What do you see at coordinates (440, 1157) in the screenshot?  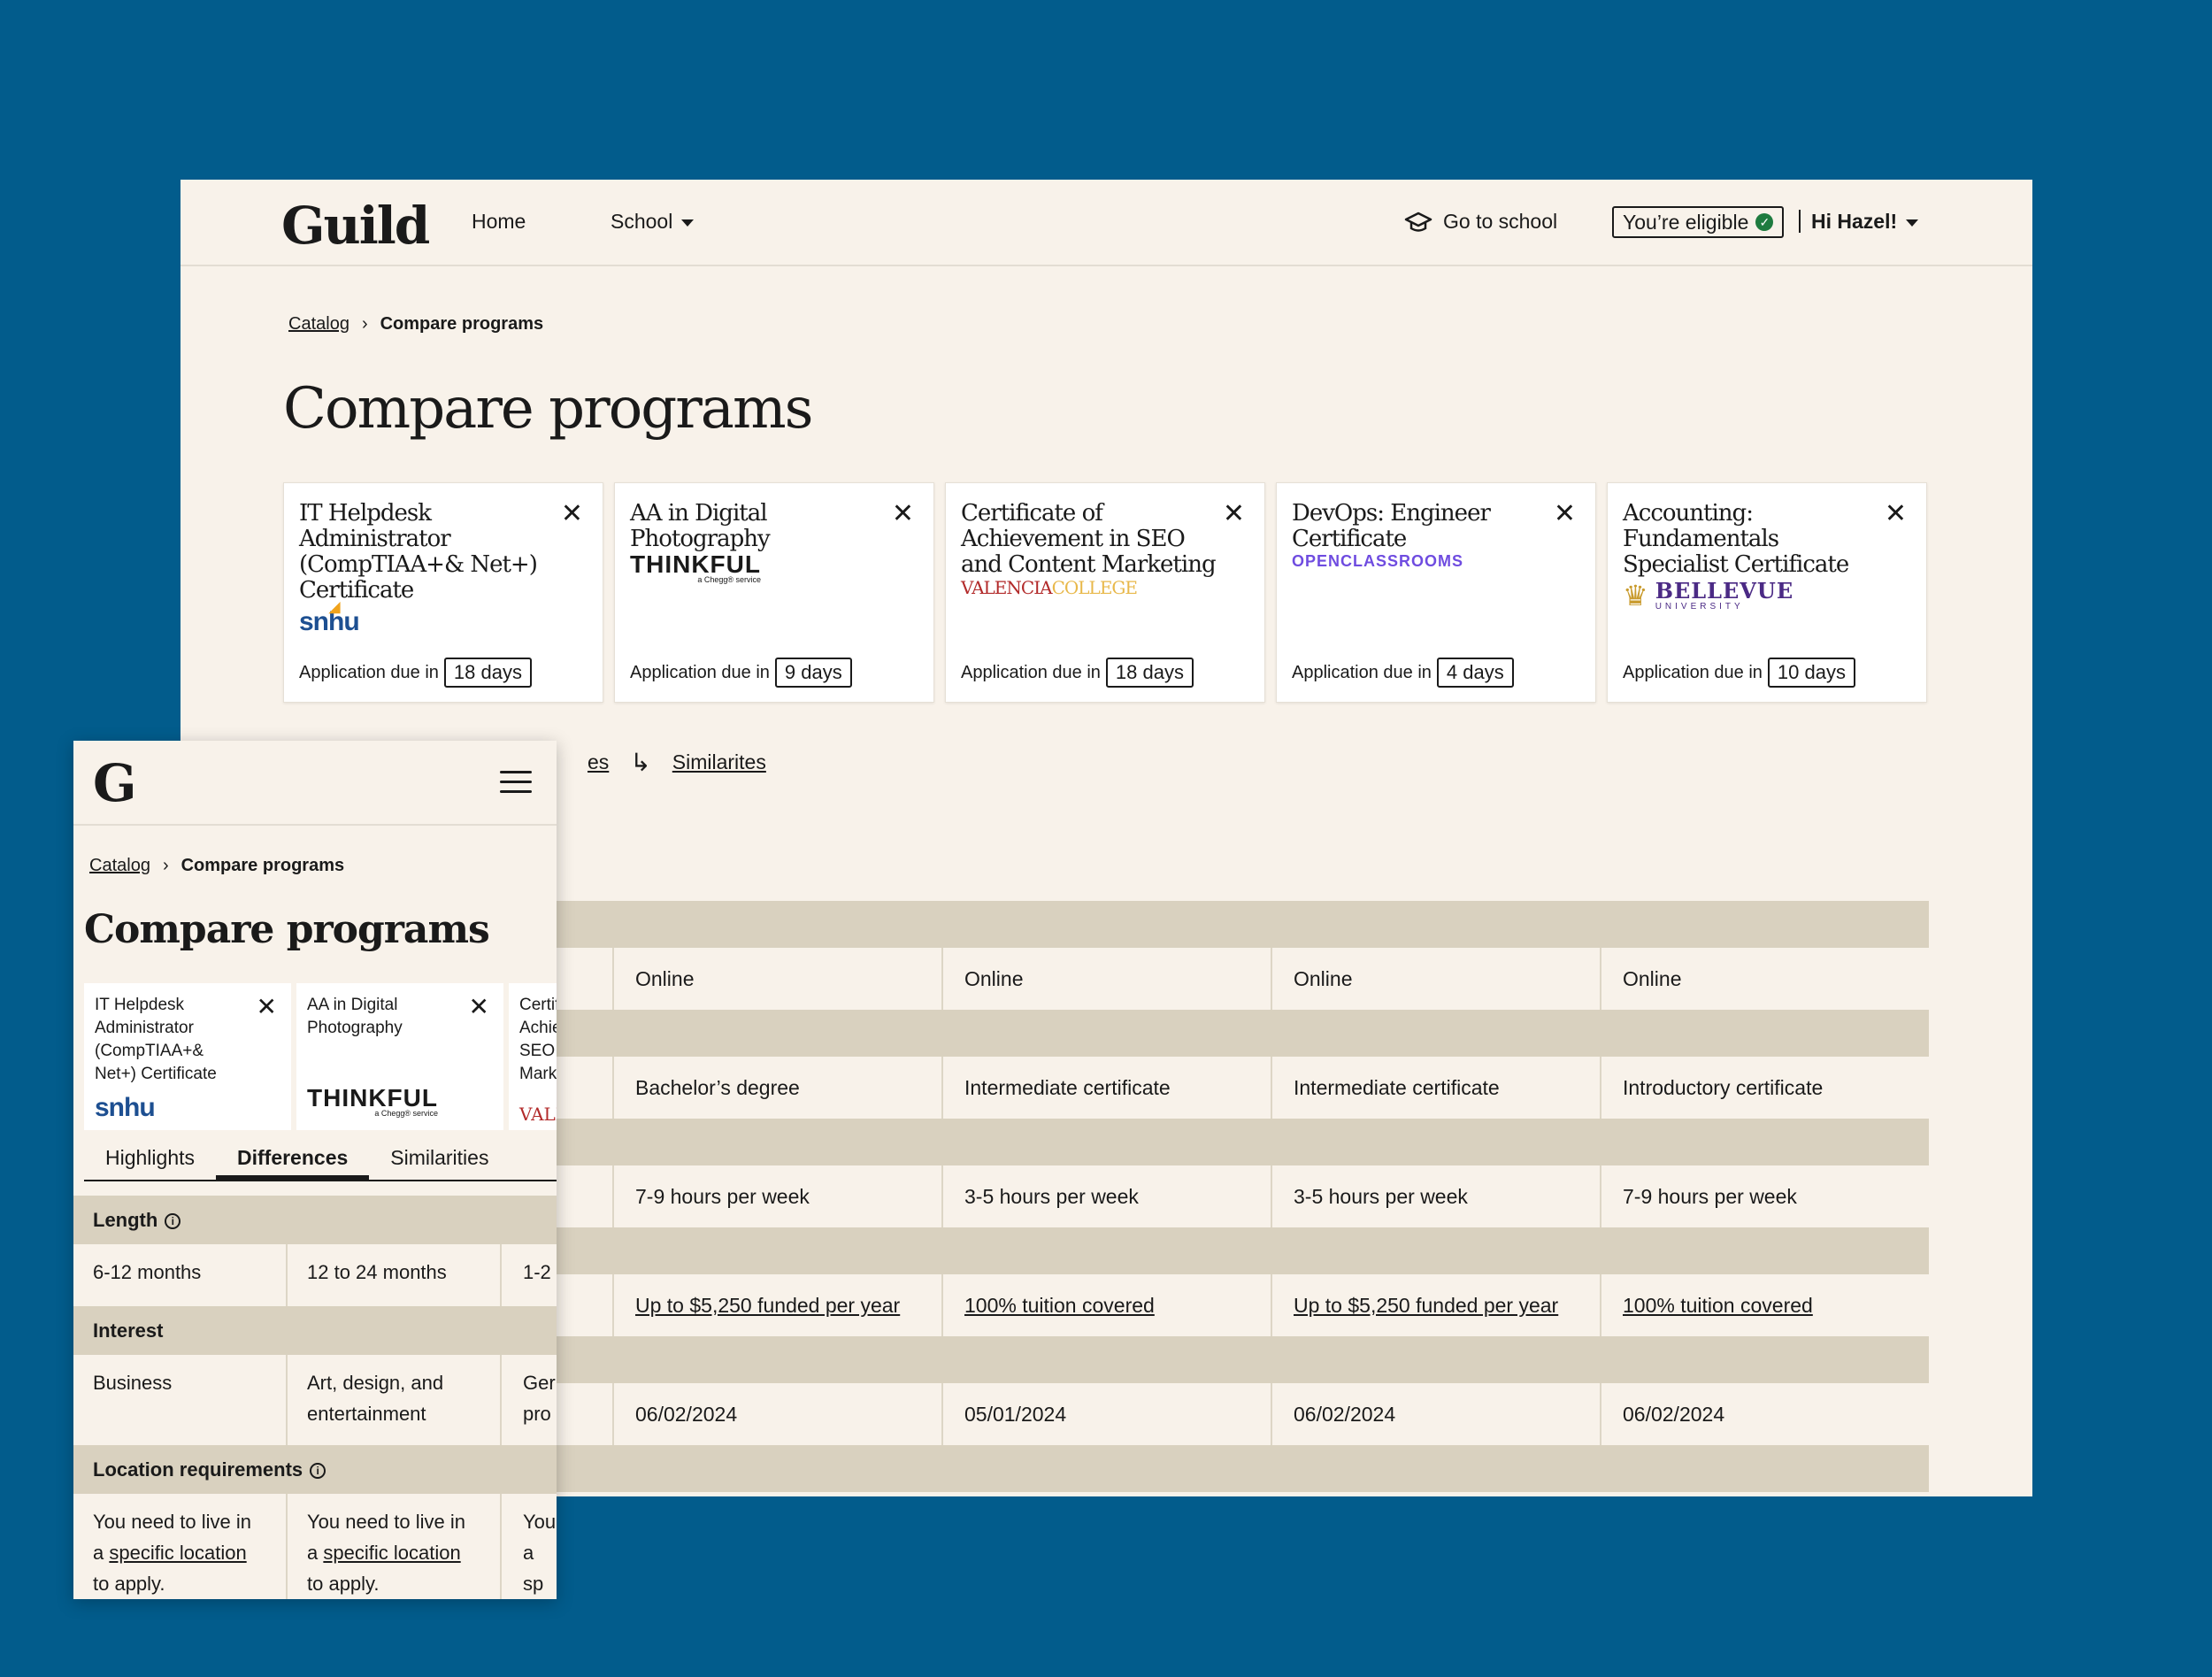 I see `tab-similarities: Similarities` at bounding box center [440, 1157].